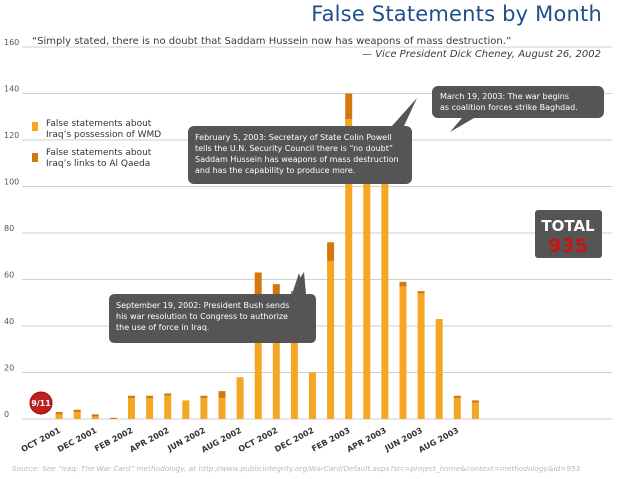  What do you see at coordinates (568, 246) in the screenshot?
I see `total-value: 935` at bounding box center [568, 246].